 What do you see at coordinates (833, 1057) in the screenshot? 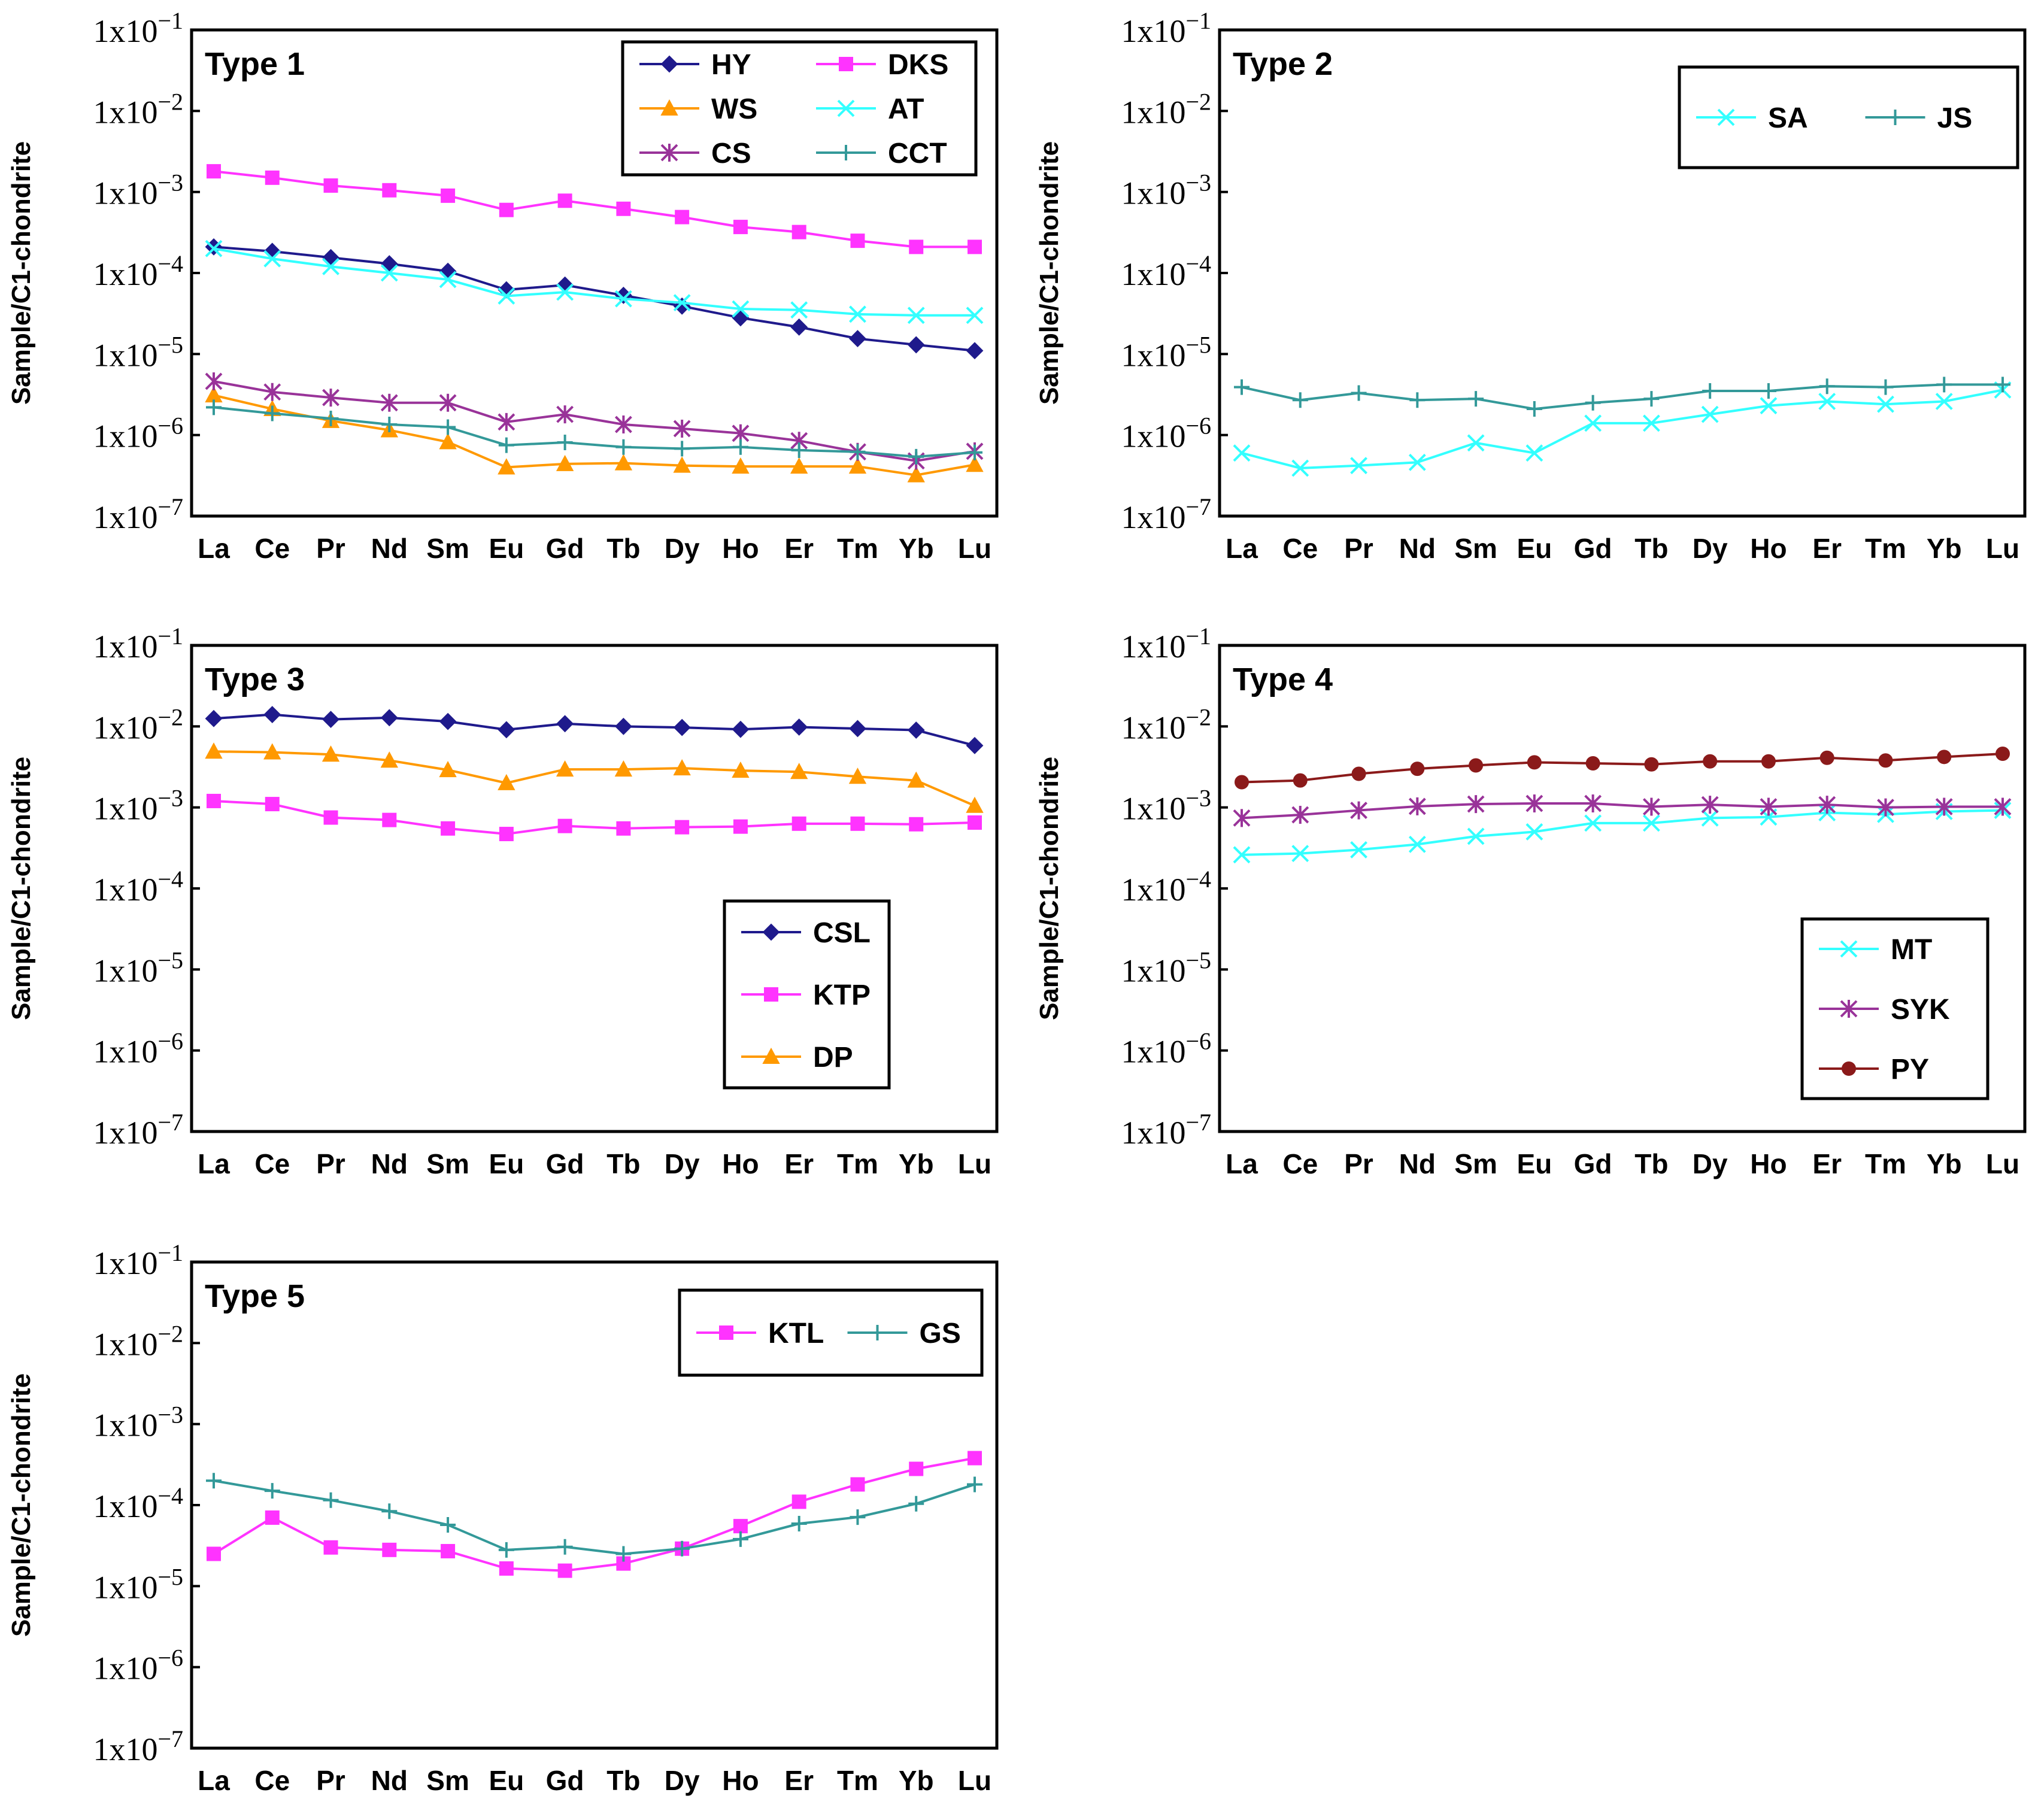
I see `legend-label: DP` at bounding box center [833, 1057].